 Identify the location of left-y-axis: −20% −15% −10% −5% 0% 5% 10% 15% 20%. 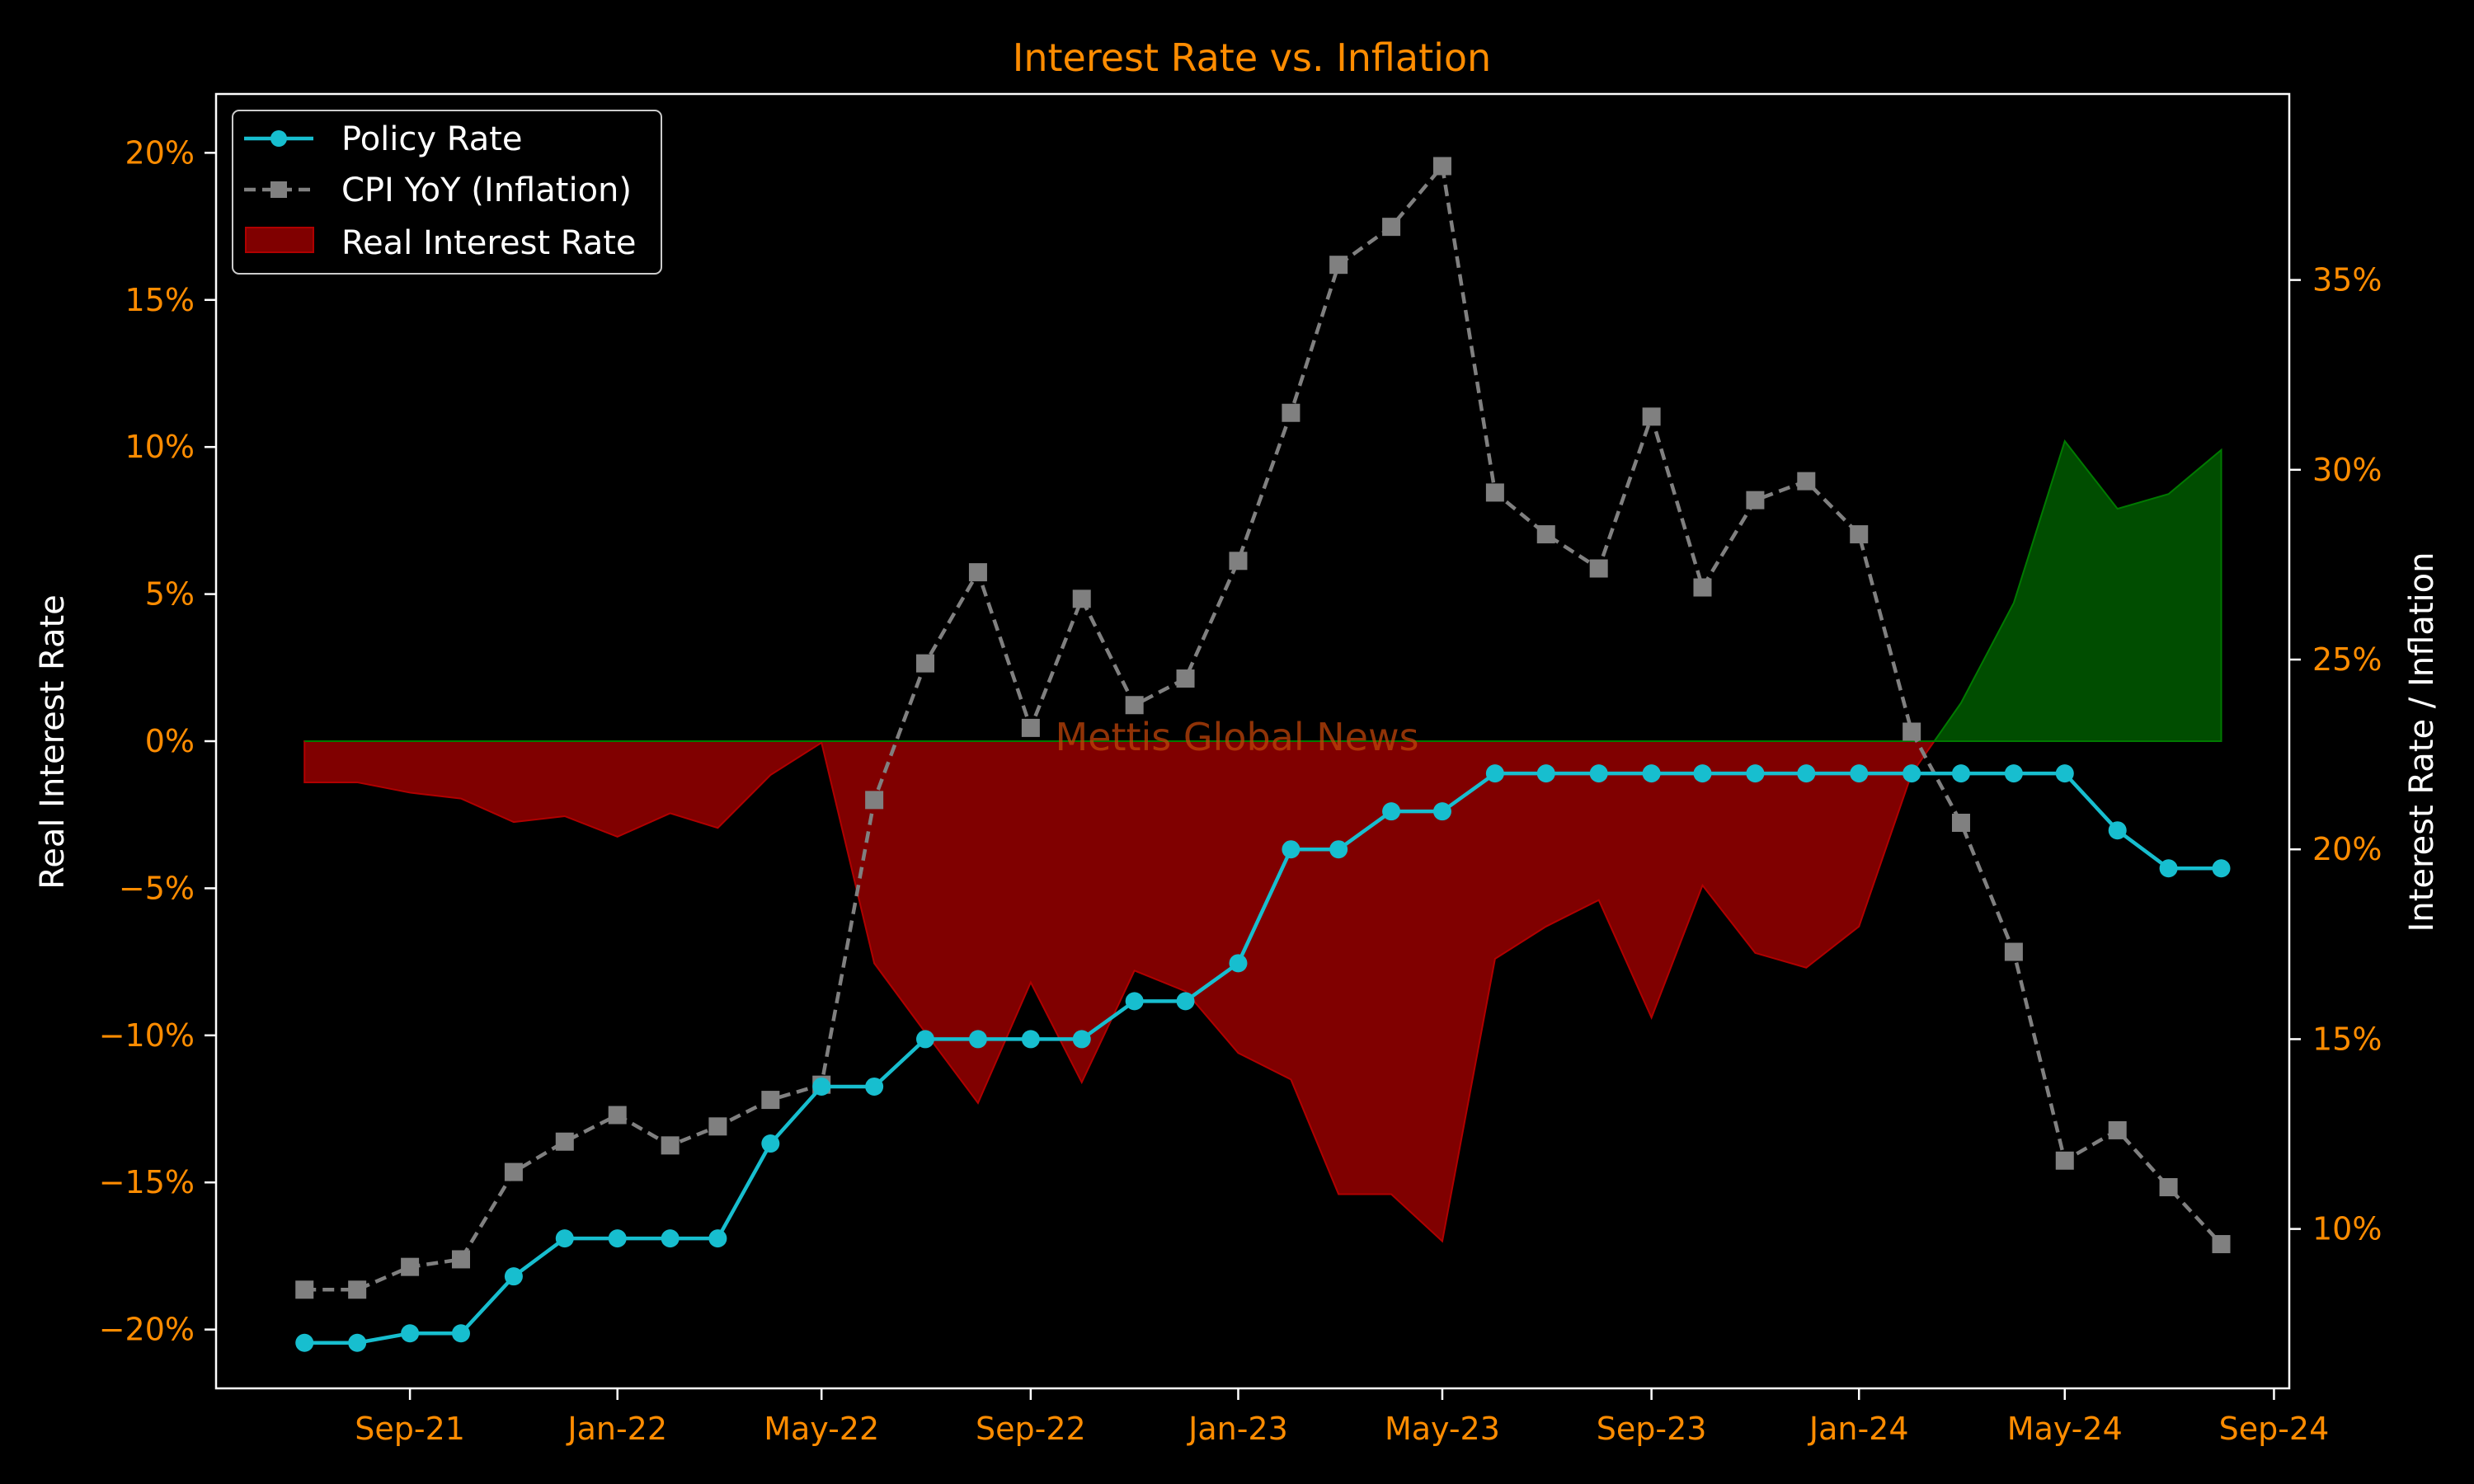
(157, 741).